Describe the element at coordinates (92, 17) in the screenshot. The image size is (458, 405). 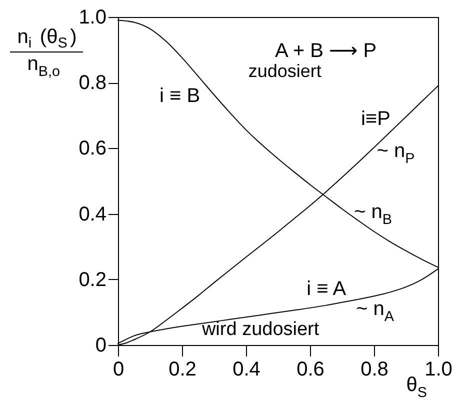
I see `y-tick-label: 1.0` at that location.